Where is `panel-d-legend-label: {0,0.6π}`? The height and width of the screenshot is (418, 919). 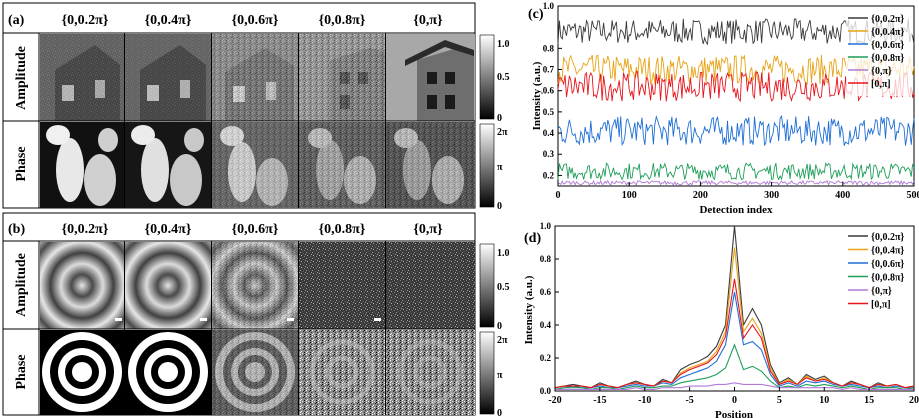
panel-d-legend-label: {0,0.6π} is located at coordinates (887, 264).